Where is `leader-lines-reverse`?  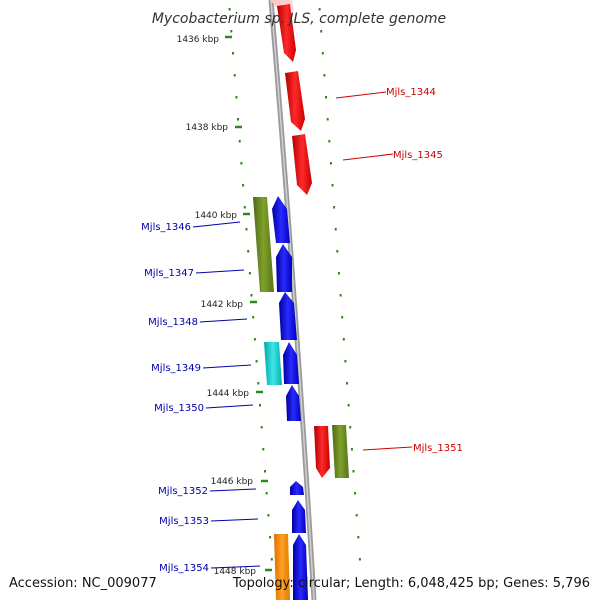
leader-lines-reverse is located at coordinates (226, 395).